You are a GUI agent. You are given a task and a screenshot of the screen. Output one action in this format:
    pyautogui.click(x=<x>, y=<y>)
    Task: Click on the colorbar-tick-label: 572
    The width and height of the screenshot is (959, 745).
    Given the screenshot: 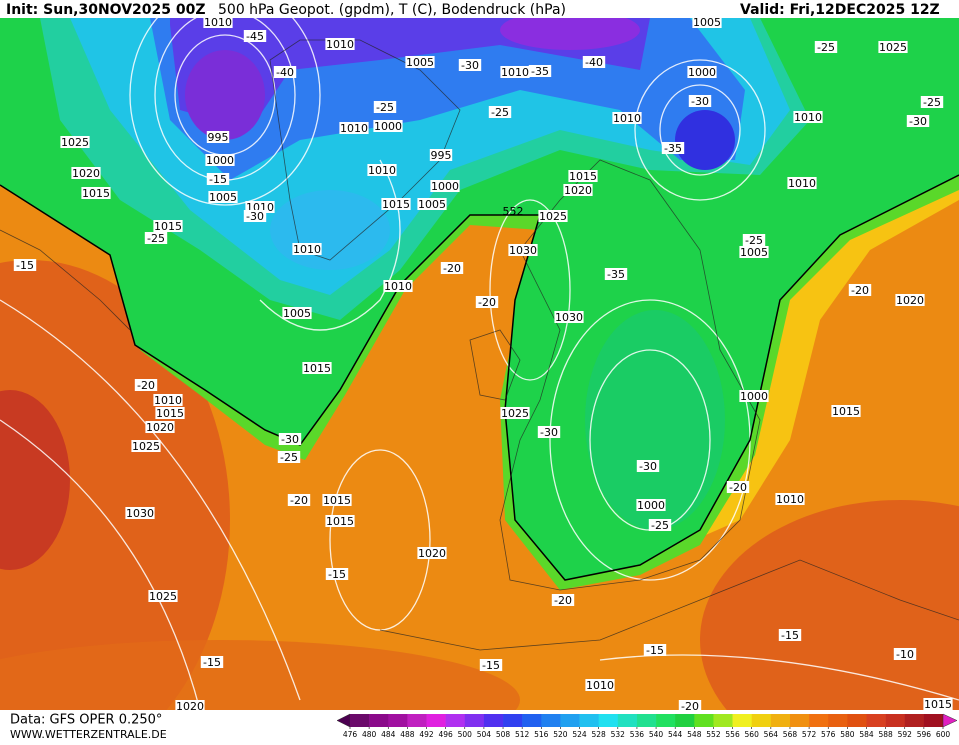 What is the action you would take?
    pyautogui.click(x=809, y=734)
    